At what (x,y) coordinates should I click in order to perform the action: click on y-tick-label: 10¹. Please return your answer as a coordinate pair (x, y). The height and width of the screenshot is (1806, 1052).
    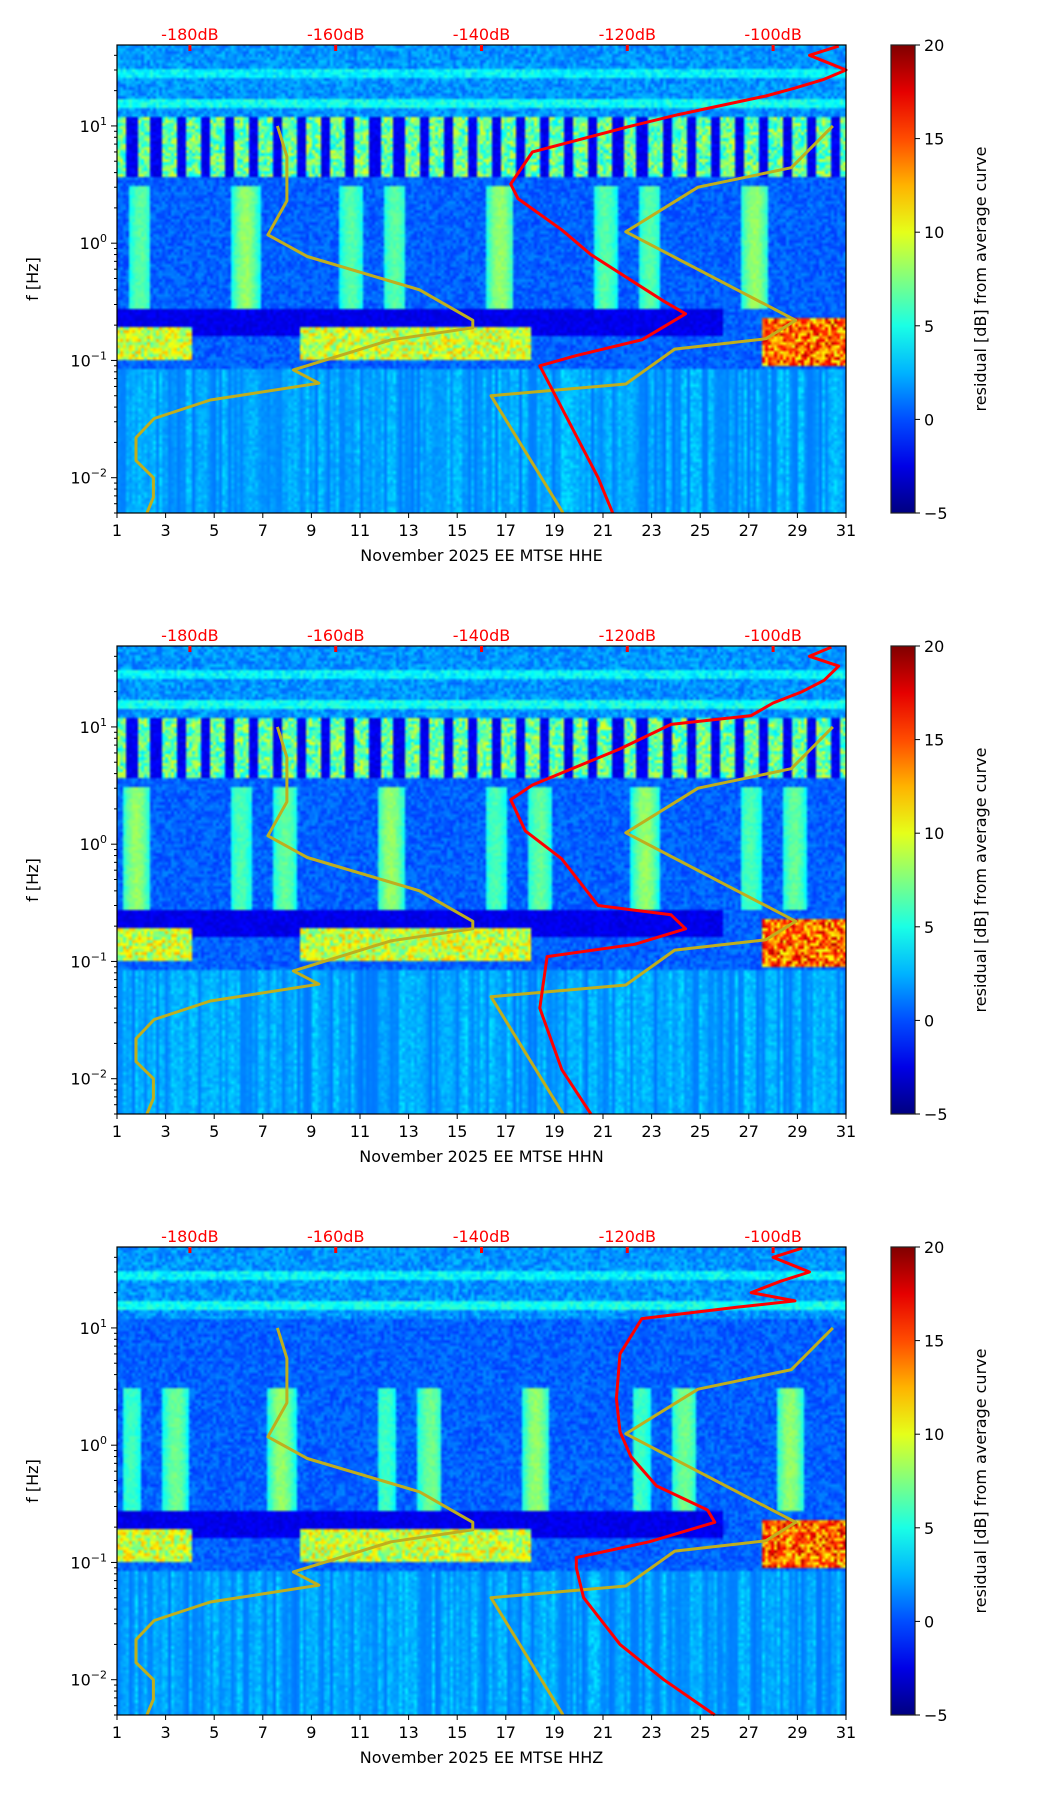
    Looking at the image, I should click on (93, 1327).